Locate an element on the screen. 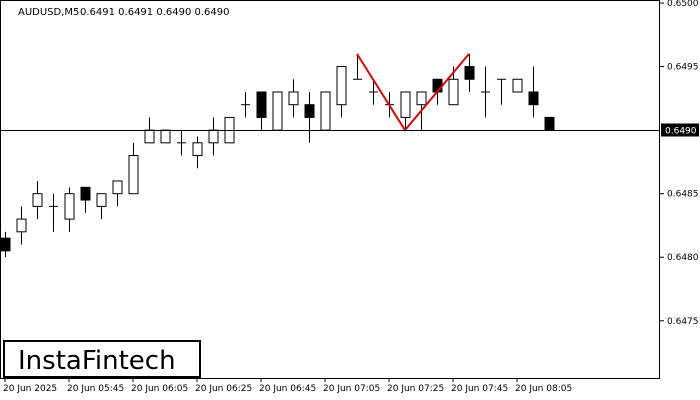  price-tick-label: 0.6480 is located at coordinates (683, 258).